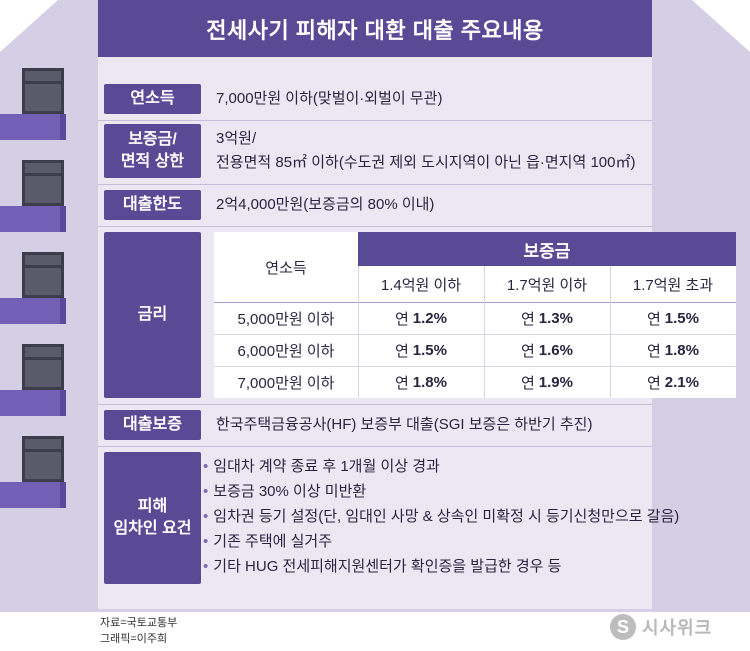  What do you see at coordinates (329, 98) in the screenshot?
I see `value-income: 7,000만원 이하(맞벌이·외벌이 무관)` at bounding box center [329, 98].